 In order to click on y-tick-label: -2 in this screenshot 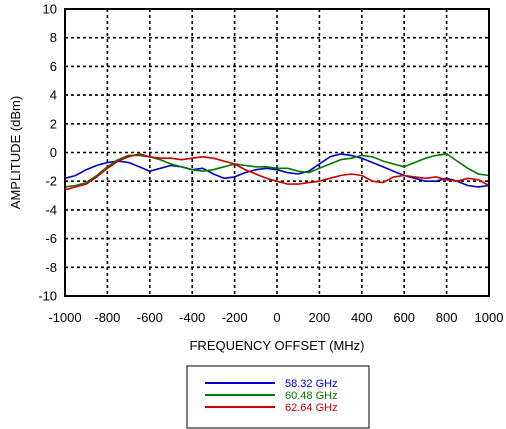, I will do `click(51, 181)`.